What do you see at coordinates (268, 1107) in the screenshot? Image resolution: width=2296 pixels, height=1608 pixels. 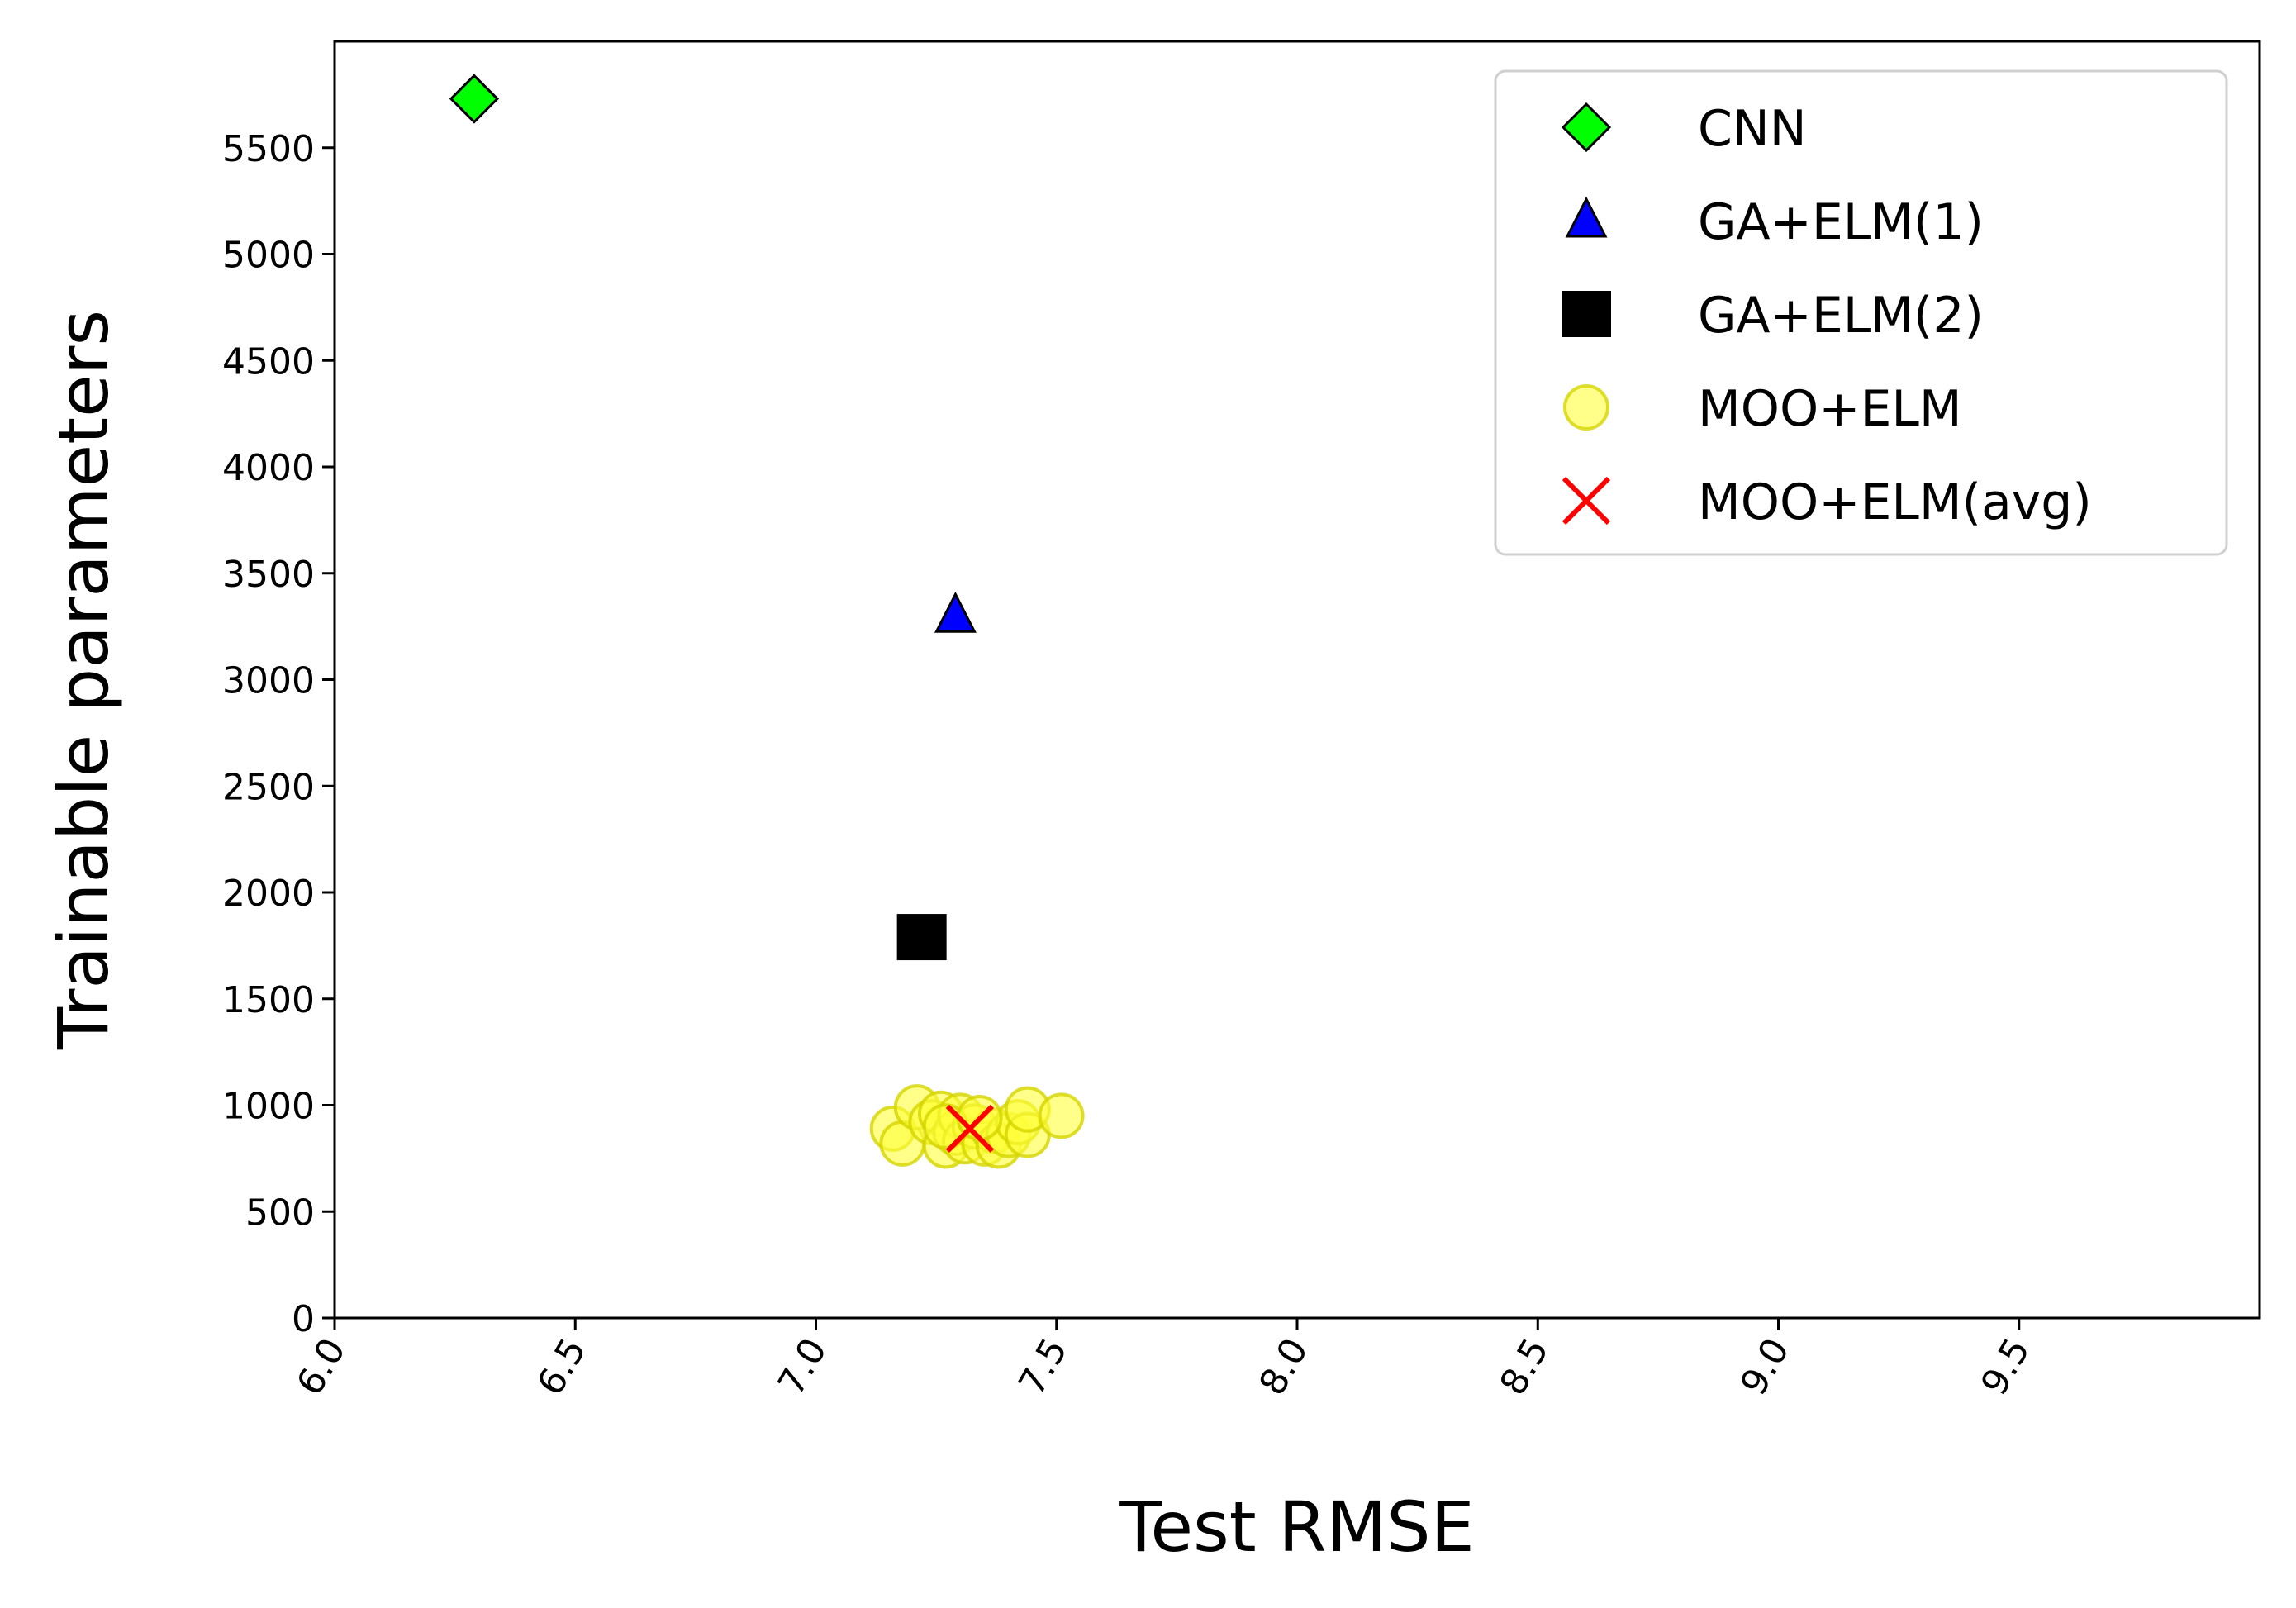 I see `y-tick-label: 1000` at bounding box center [268, 1107].